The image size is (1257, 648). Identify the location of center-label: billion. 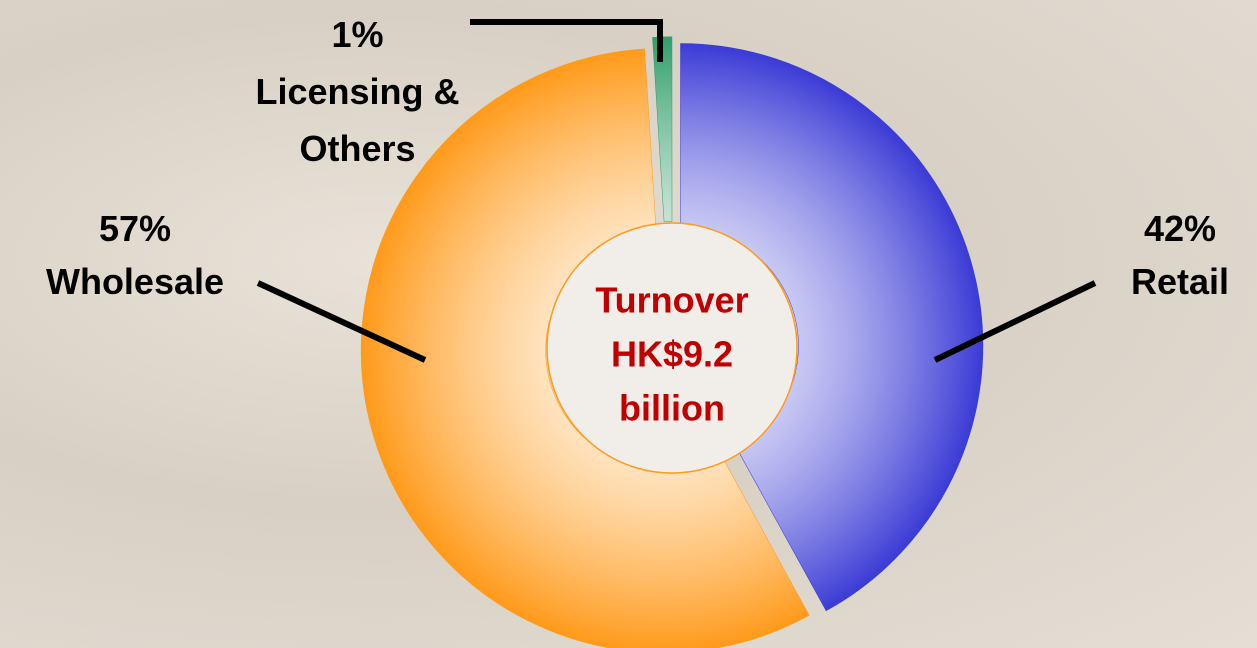
(672, 408).